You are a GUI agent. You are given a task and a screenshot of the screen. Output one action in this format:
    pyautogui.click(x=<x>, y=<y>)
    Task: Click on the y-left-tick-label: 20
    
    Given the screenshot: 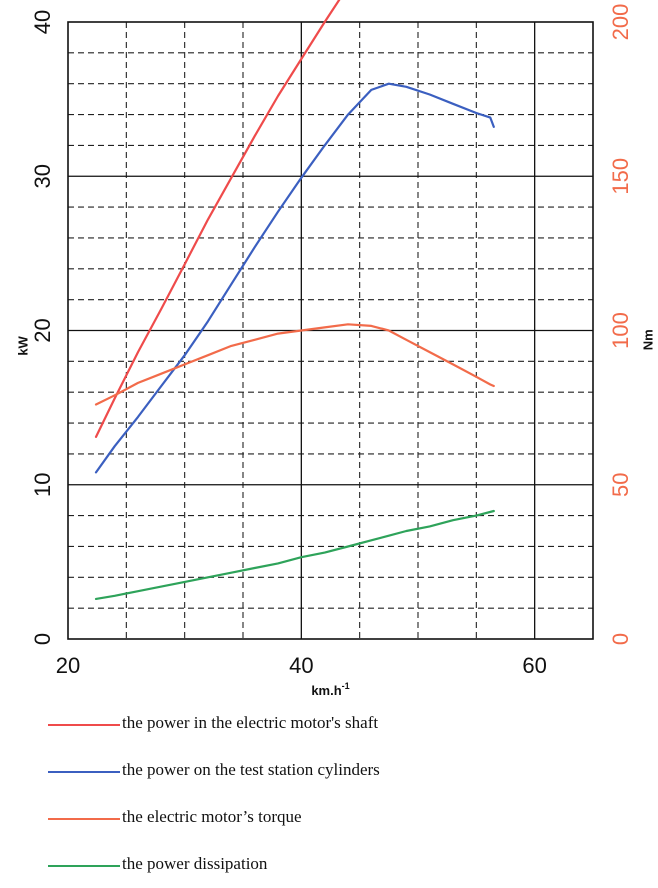 What is the action you would take?
    pyautogui.click(x=42, y=330)
    